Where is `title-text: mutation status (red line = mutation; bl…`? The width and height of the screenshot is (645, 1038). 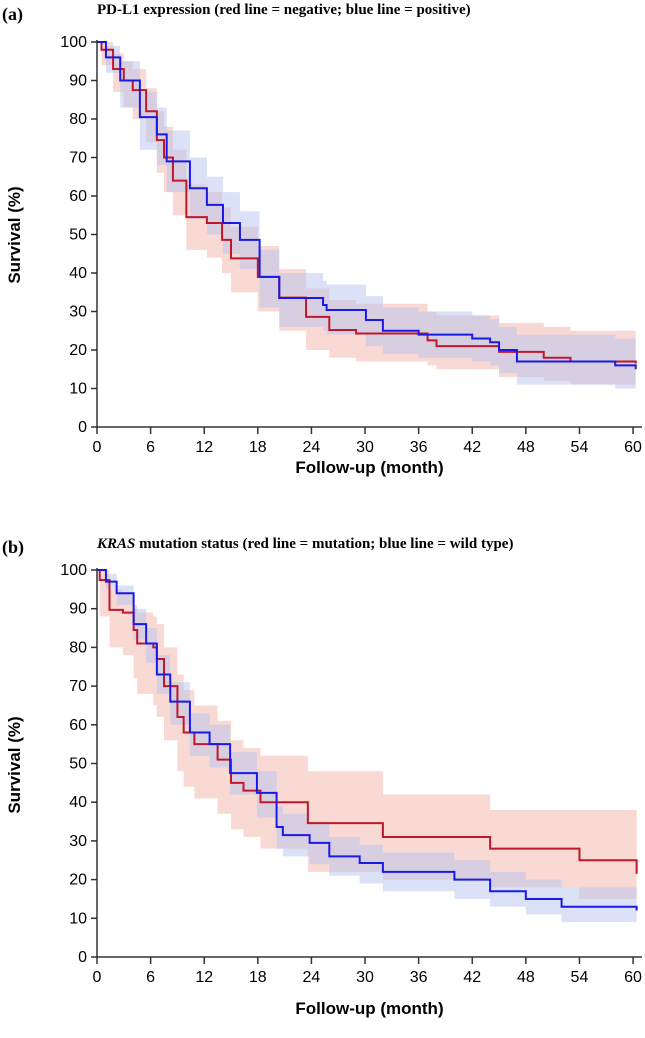 title-text: mutation status (red line = mutation; bl… is located at coordinates (324, 544).